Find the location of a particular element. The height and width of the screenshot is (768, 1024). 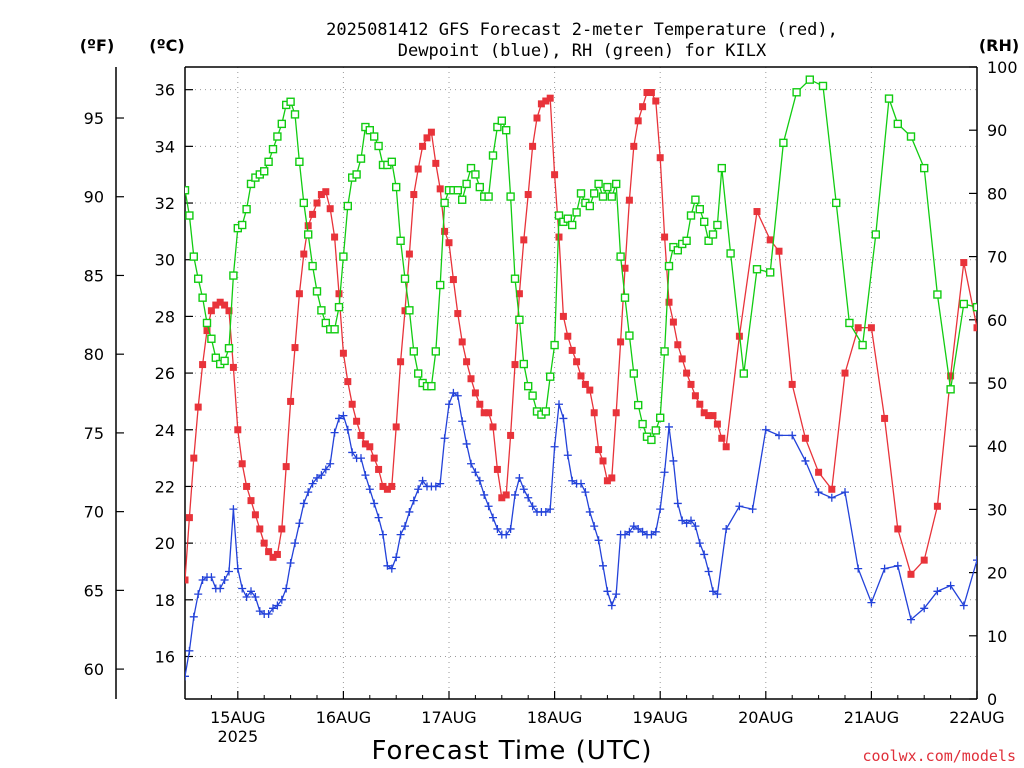

celsius-tick-label: 32 is located at coordinates (165, 203).